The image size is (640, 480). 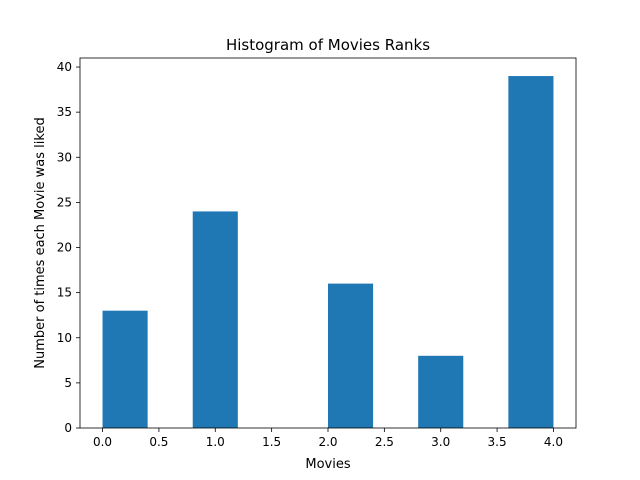 I want to click on y-tick-label: 30, so click(x=64, y=157).